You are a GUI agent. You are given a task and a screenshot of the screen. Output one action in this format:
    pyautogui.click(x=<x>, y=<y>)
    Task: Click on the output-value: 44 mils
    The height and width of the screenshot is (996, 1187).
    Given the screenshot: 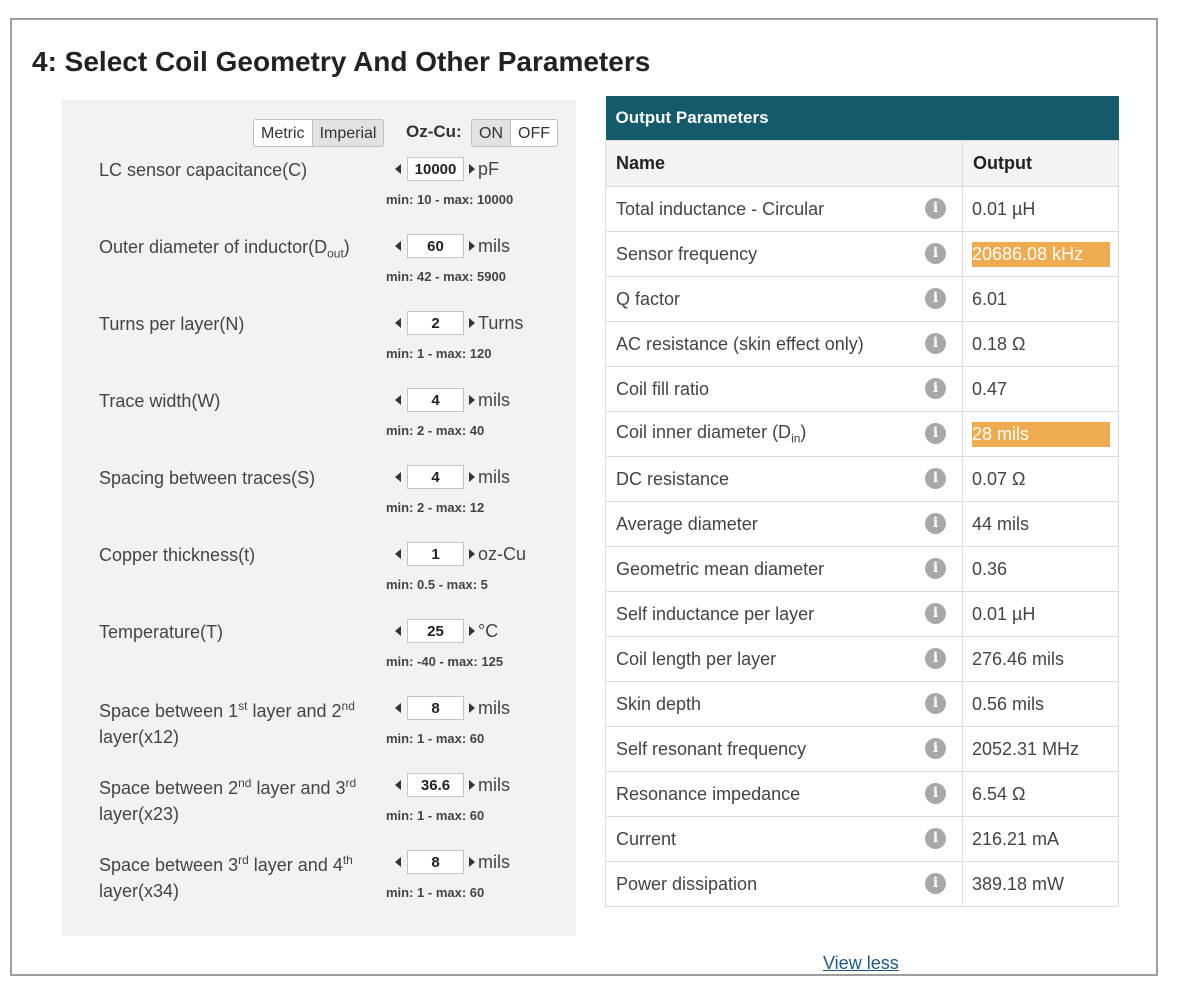 What is the action you would take?
    pyautogui.click(x=1001, y=523)
    